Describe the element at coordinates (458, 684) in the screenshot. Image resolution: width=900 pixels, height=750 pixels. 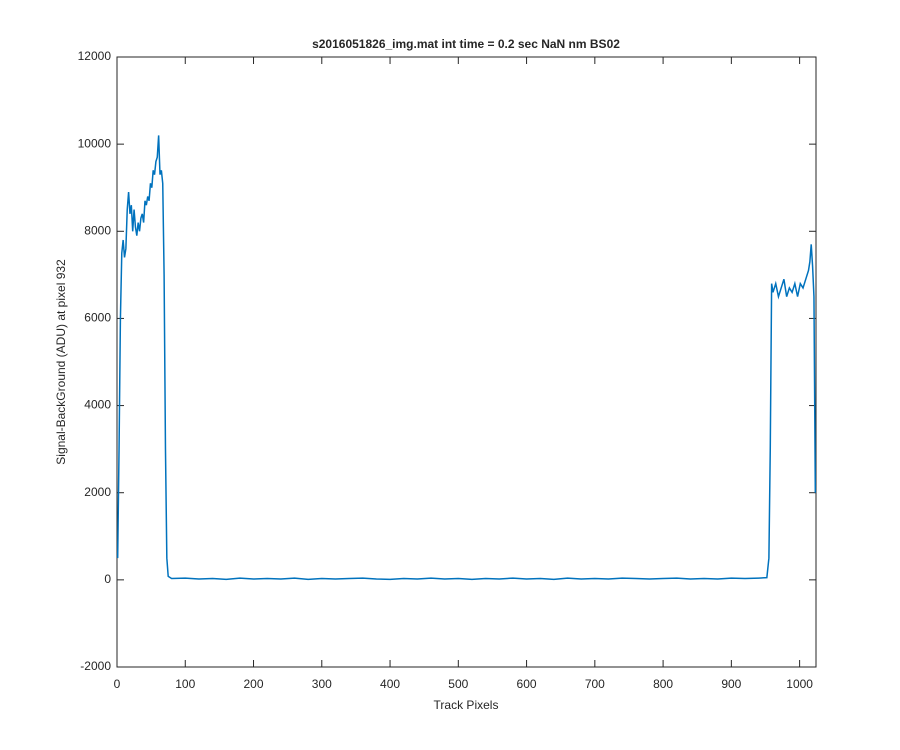
I see `x-tick-label: 500` at that location.